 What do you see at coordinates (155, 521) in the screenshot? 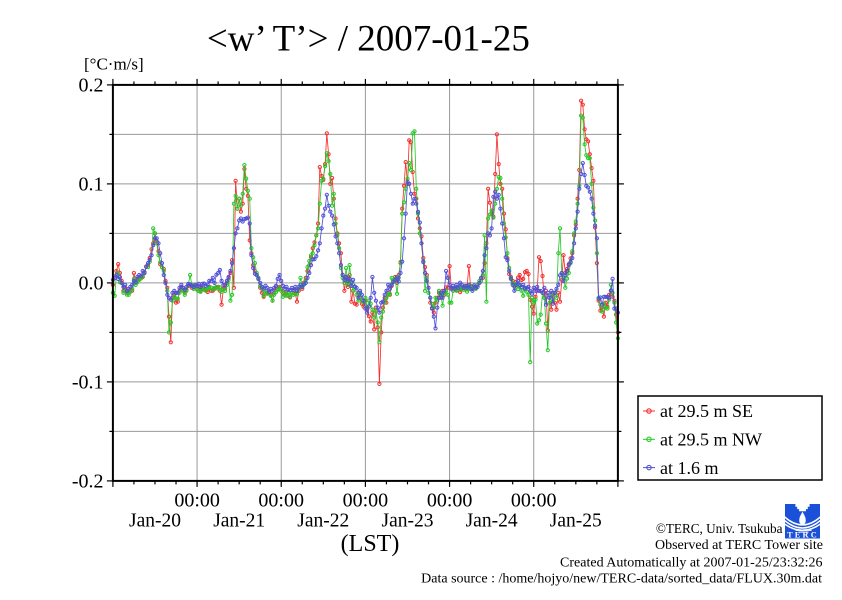
I see `svg-text: Jan-20` at bounding box center [155, 521].